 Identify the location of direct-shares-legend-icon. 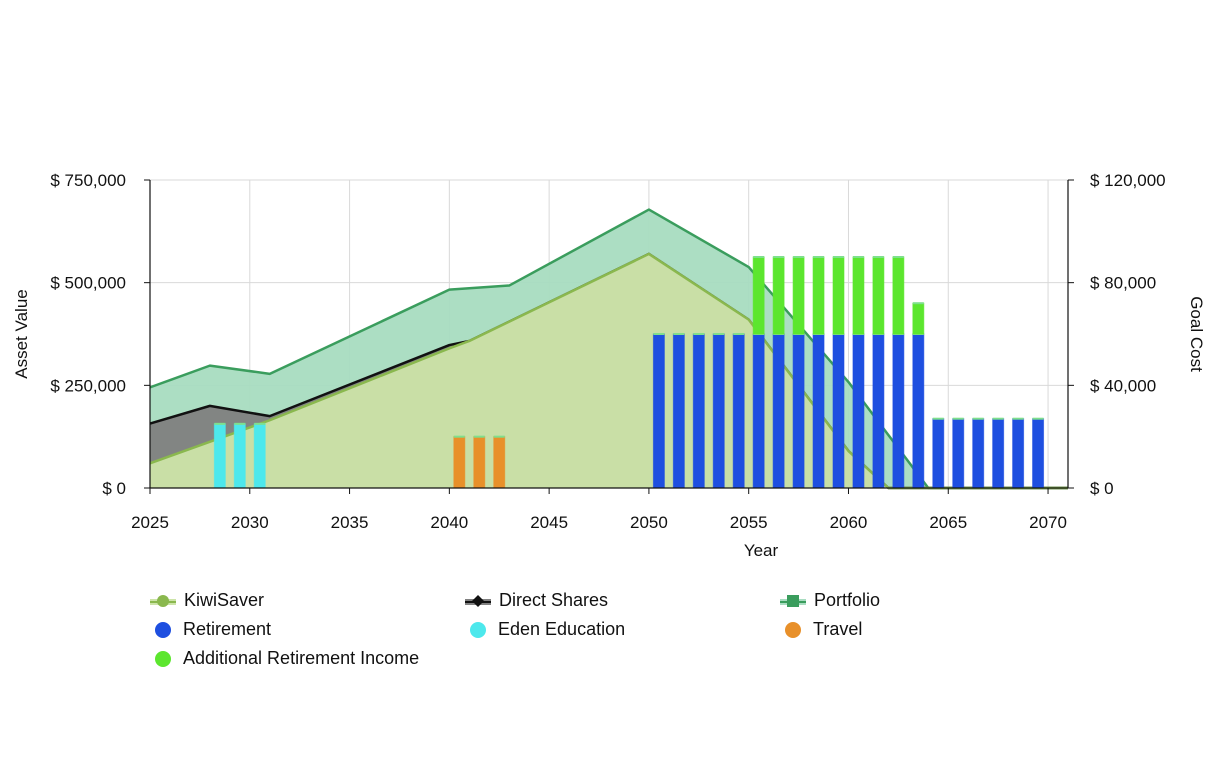
(478, 600).